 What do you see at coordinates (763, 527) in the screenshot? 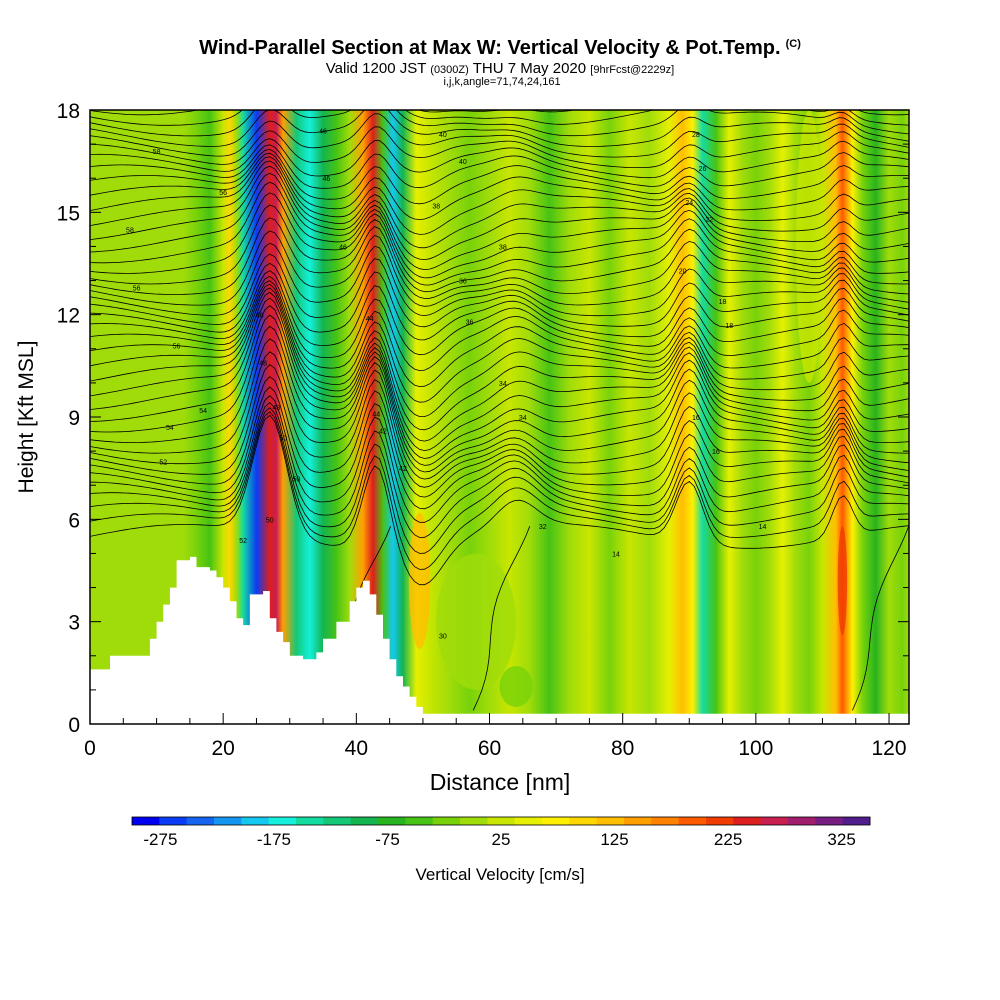
I see `svg-text: 14` at bounding box center [763, 527].